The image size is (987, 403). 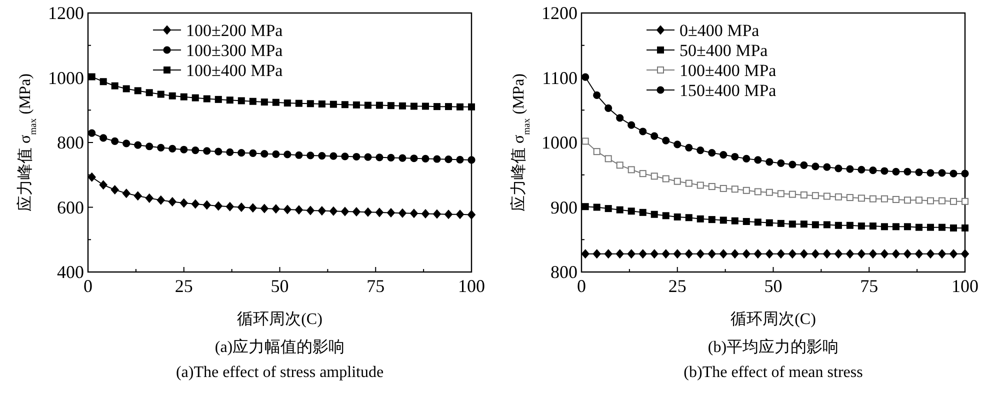 What do you see at coordinates (564, 207) in the screenshot?
I see `y-tick-label: 900` at bounding box center [564, 207].